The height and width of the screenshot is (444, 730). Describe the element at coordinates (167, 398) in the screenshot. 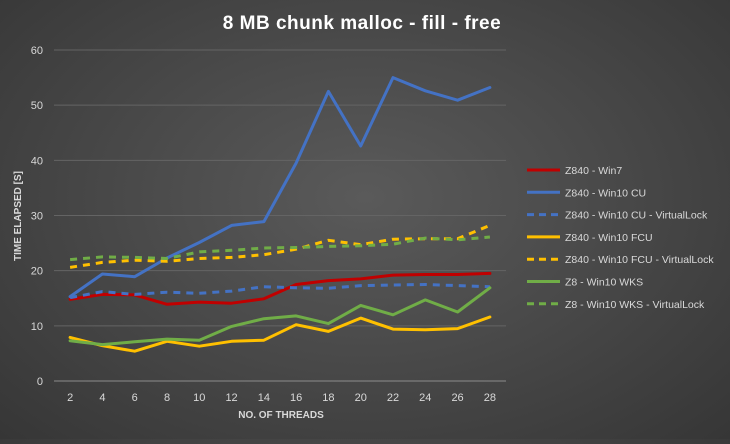

I see `x-tick-label: 8` at that location.